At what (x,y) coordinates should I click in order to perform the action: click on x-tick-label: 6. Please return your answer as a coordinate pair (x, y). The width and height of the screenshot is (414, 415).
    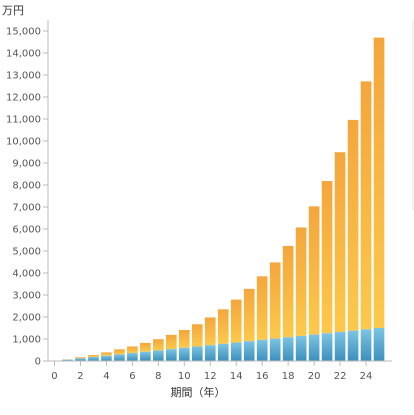
    Looking at the image, I should click on (132, 376).